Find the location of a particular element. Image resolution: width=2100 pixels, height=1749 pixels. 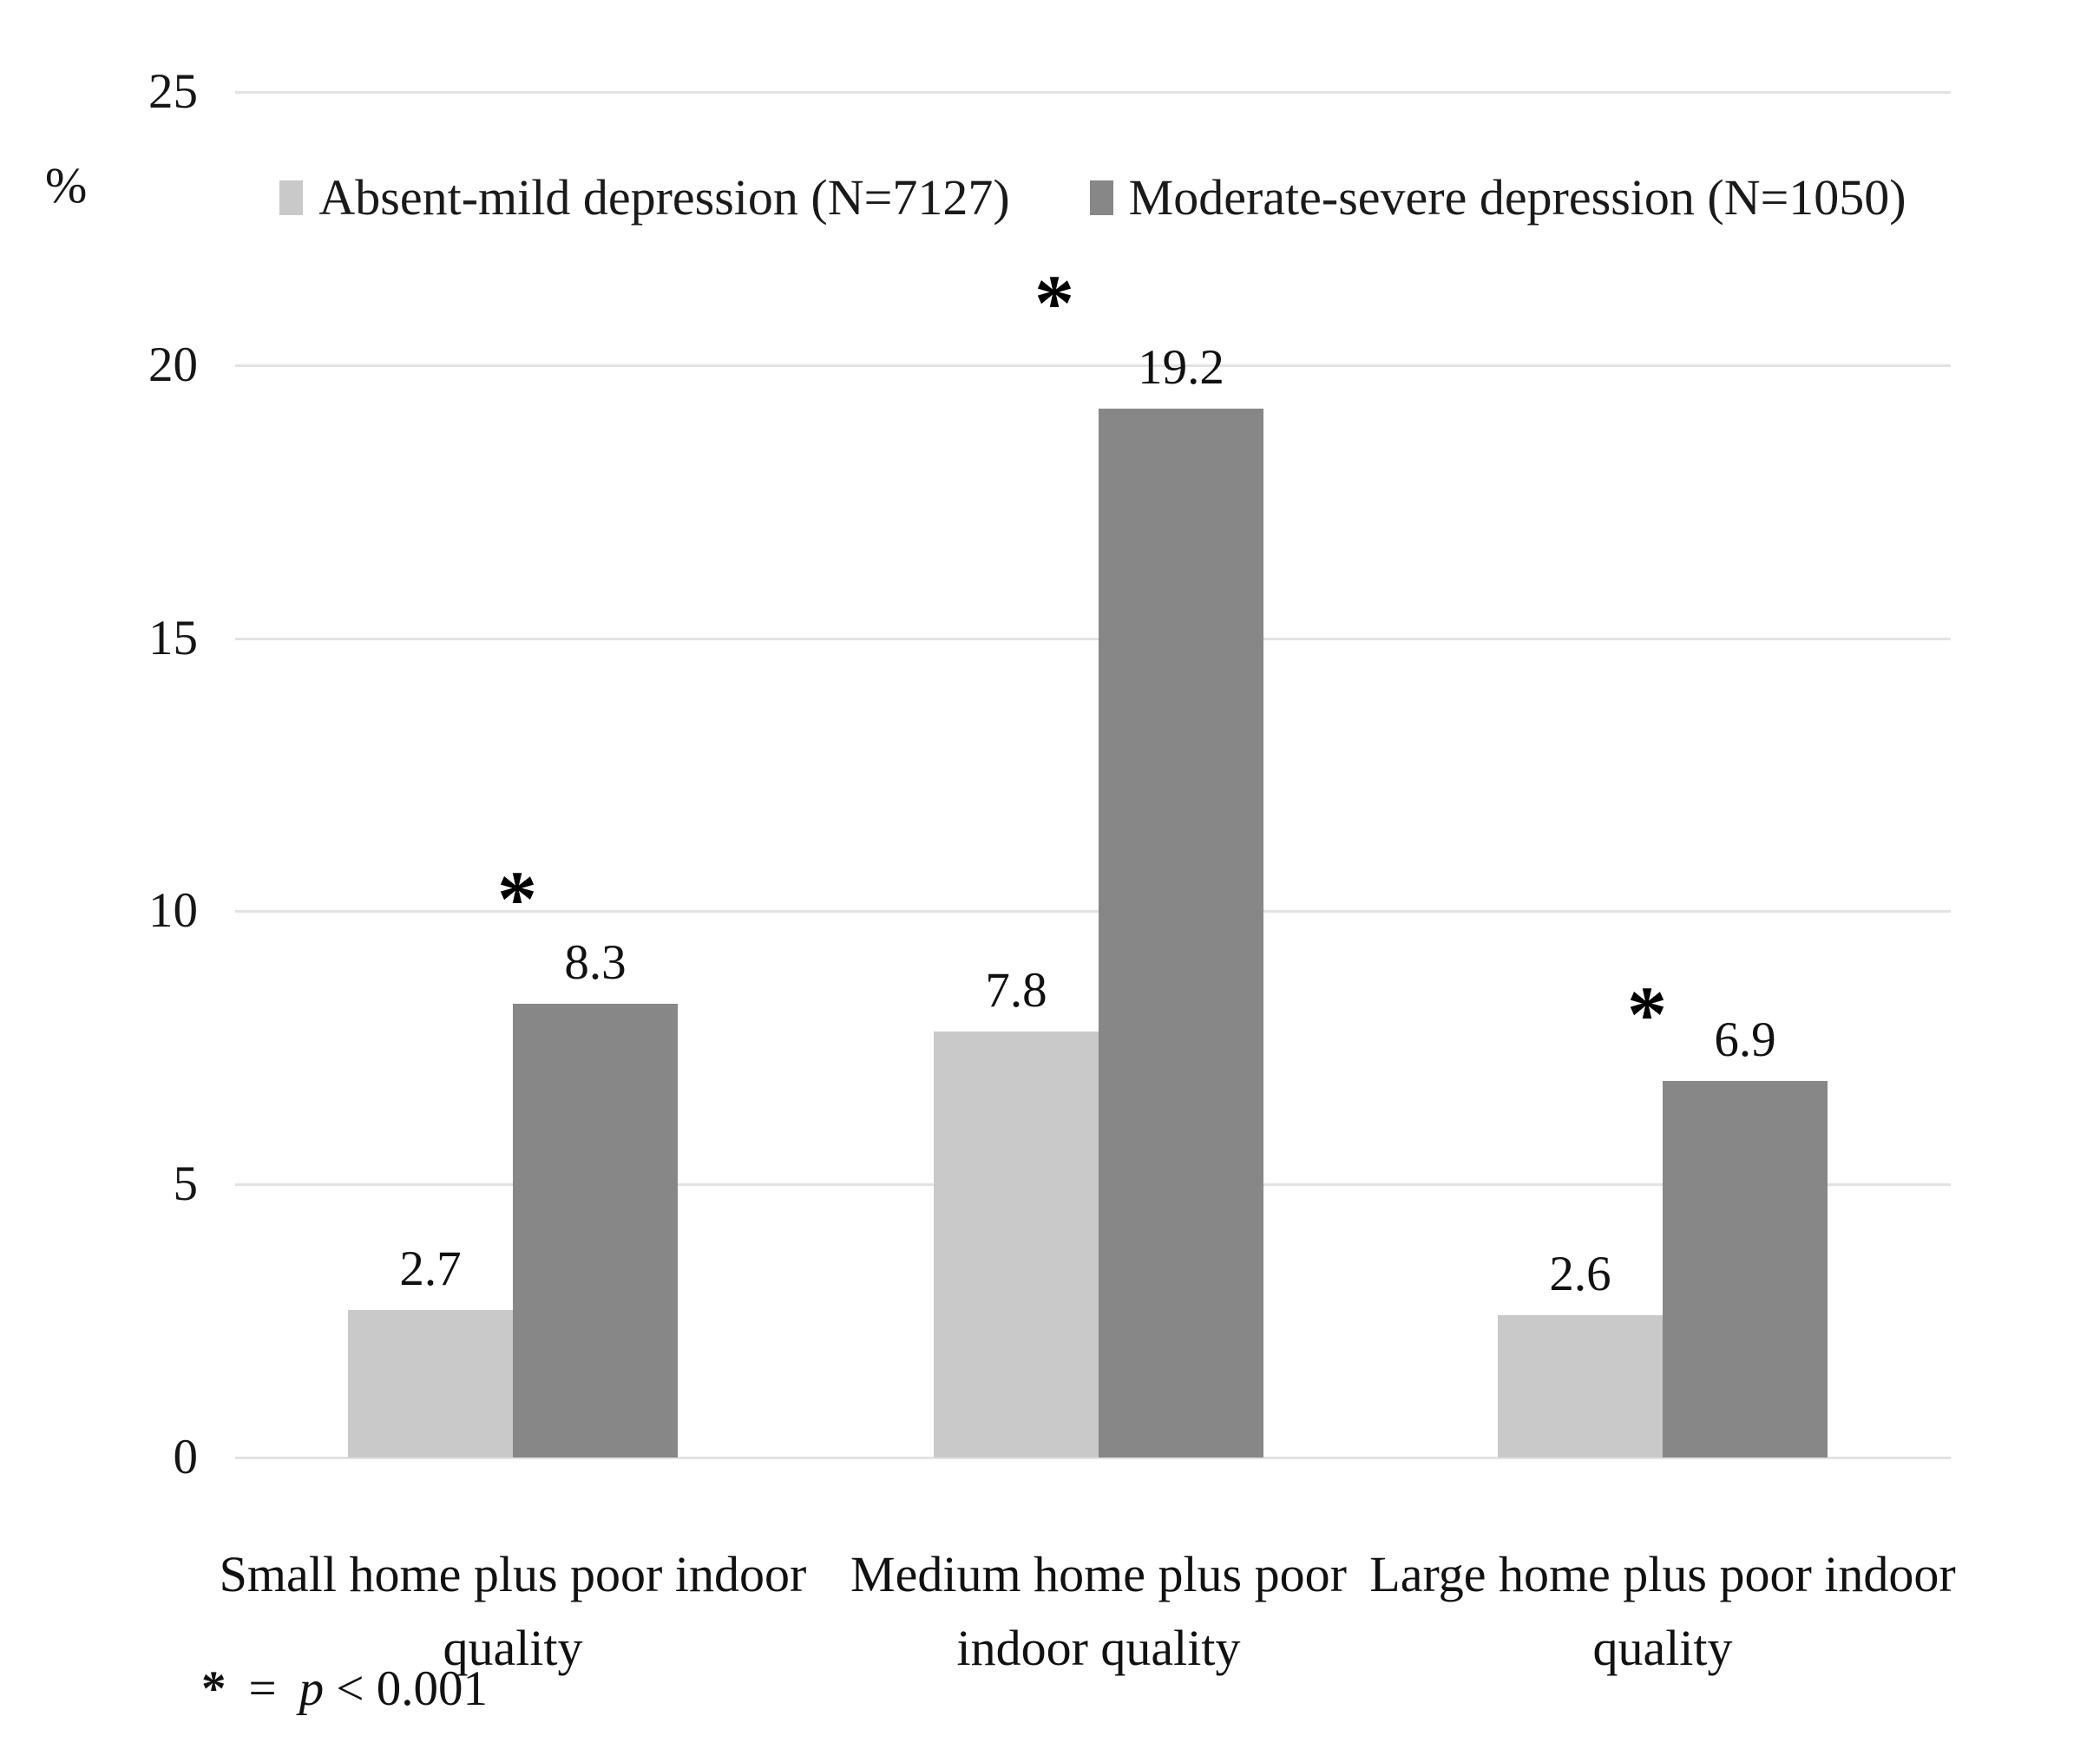

bar-absent-mild-group3 is located at coordinates (1580, 1386).